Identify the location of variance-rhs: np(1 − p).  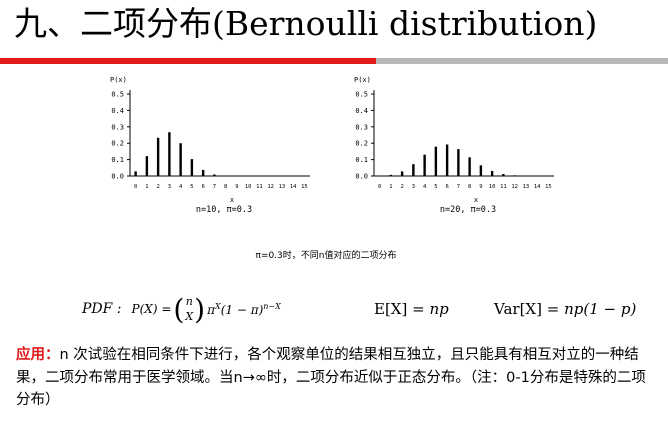
(600, 309).